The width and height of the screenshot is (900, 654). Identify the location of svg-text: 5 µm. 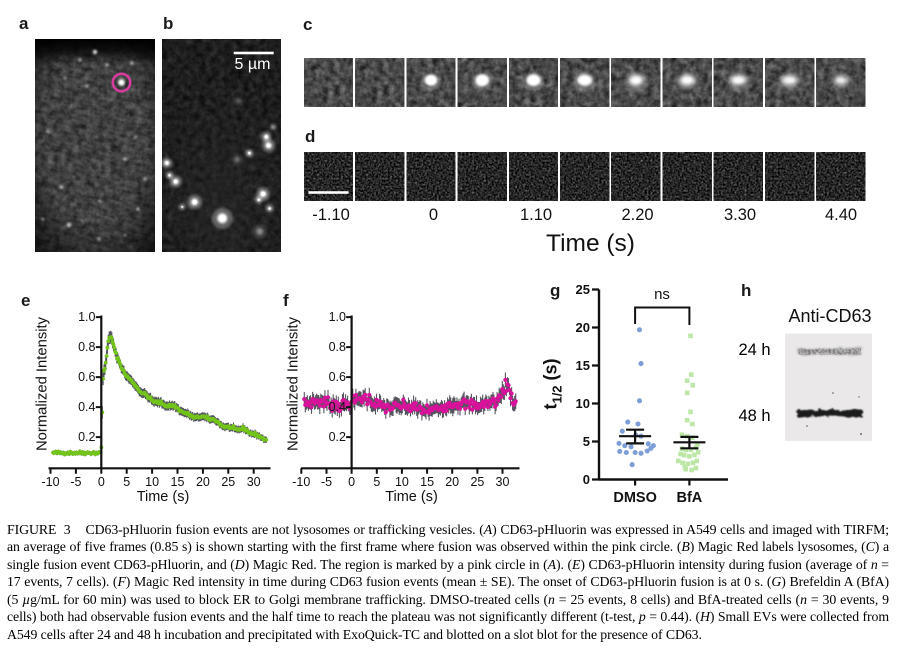
(253, 64).